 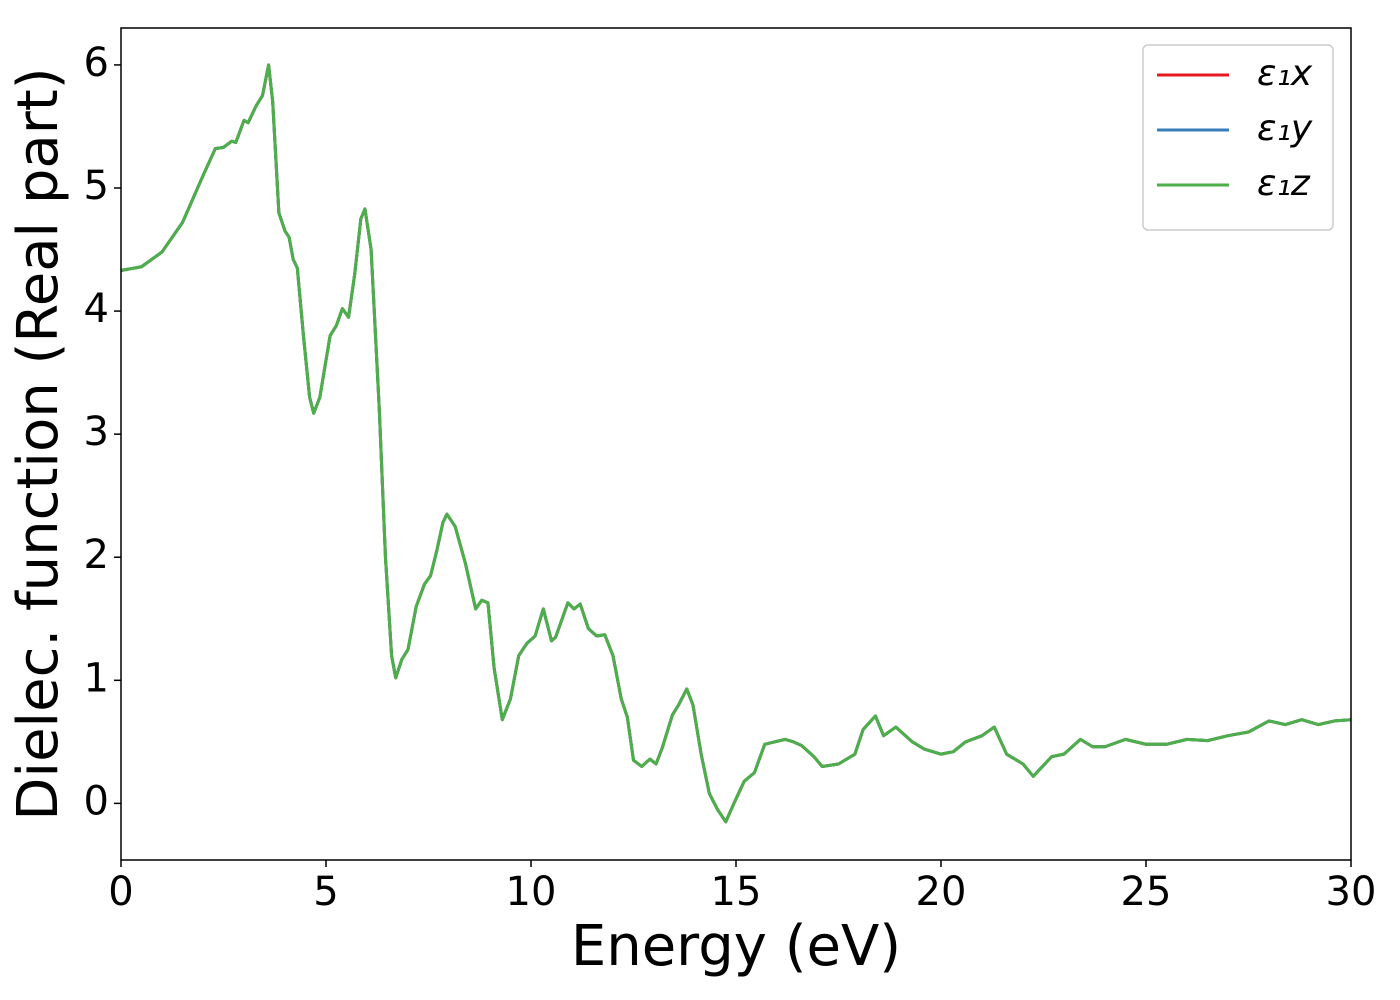 I want to click on legend-label: ε₁y, so click(x=1285, y=128).